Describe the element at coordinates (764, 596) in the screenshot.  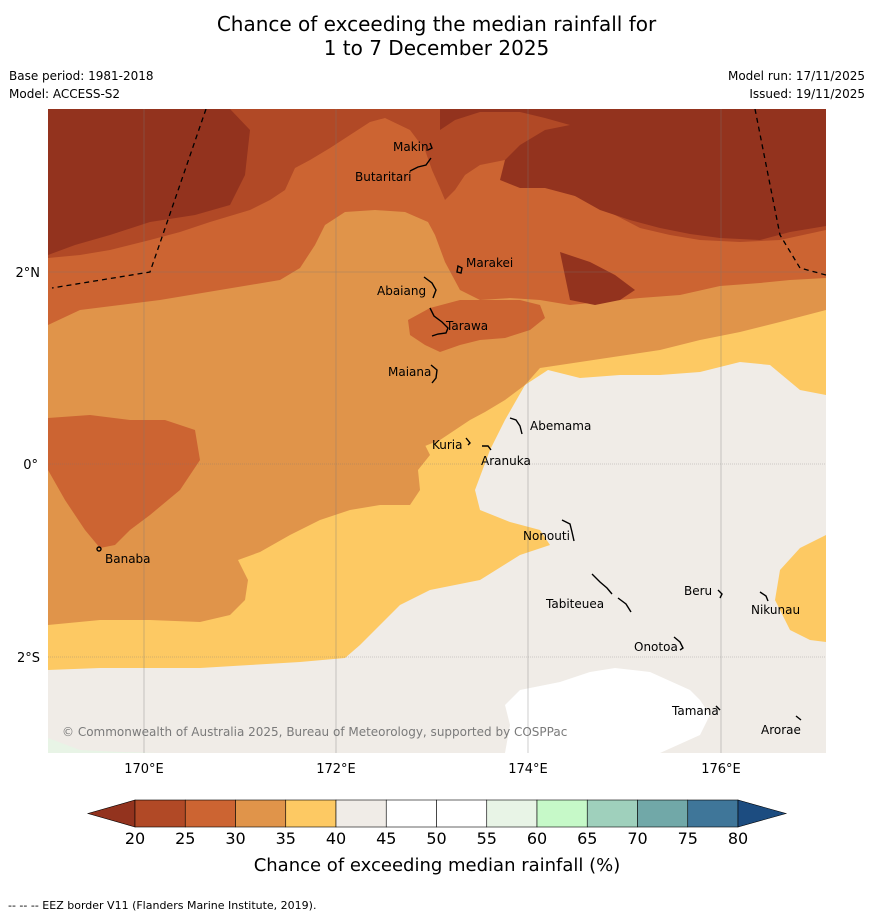
I see `nikunau-island-shape` at that location.